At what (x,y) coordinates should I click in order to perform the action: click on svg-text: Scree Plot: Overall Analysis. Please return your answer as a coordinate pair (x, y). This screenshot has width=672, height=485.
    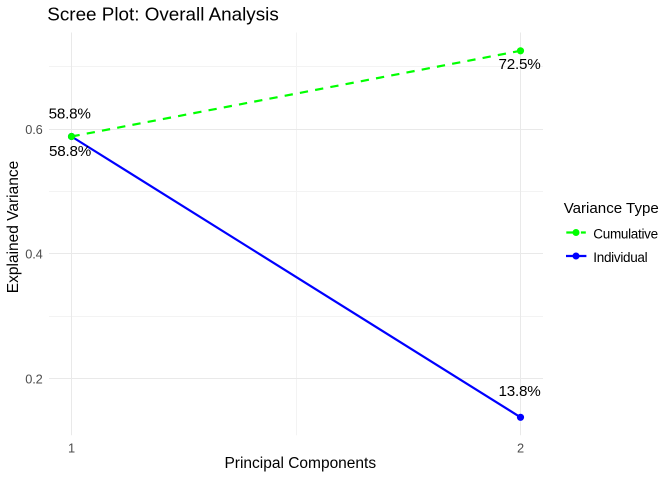
    Looking at the image, I should click on (162, 14).